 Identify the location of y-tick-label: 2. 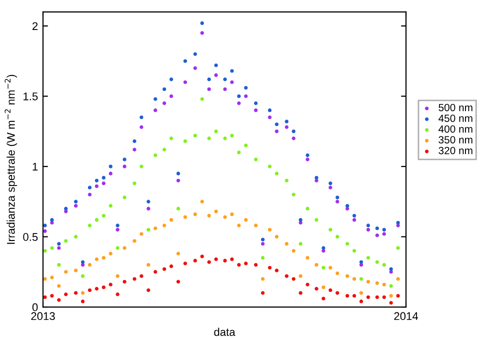
(35, 26).